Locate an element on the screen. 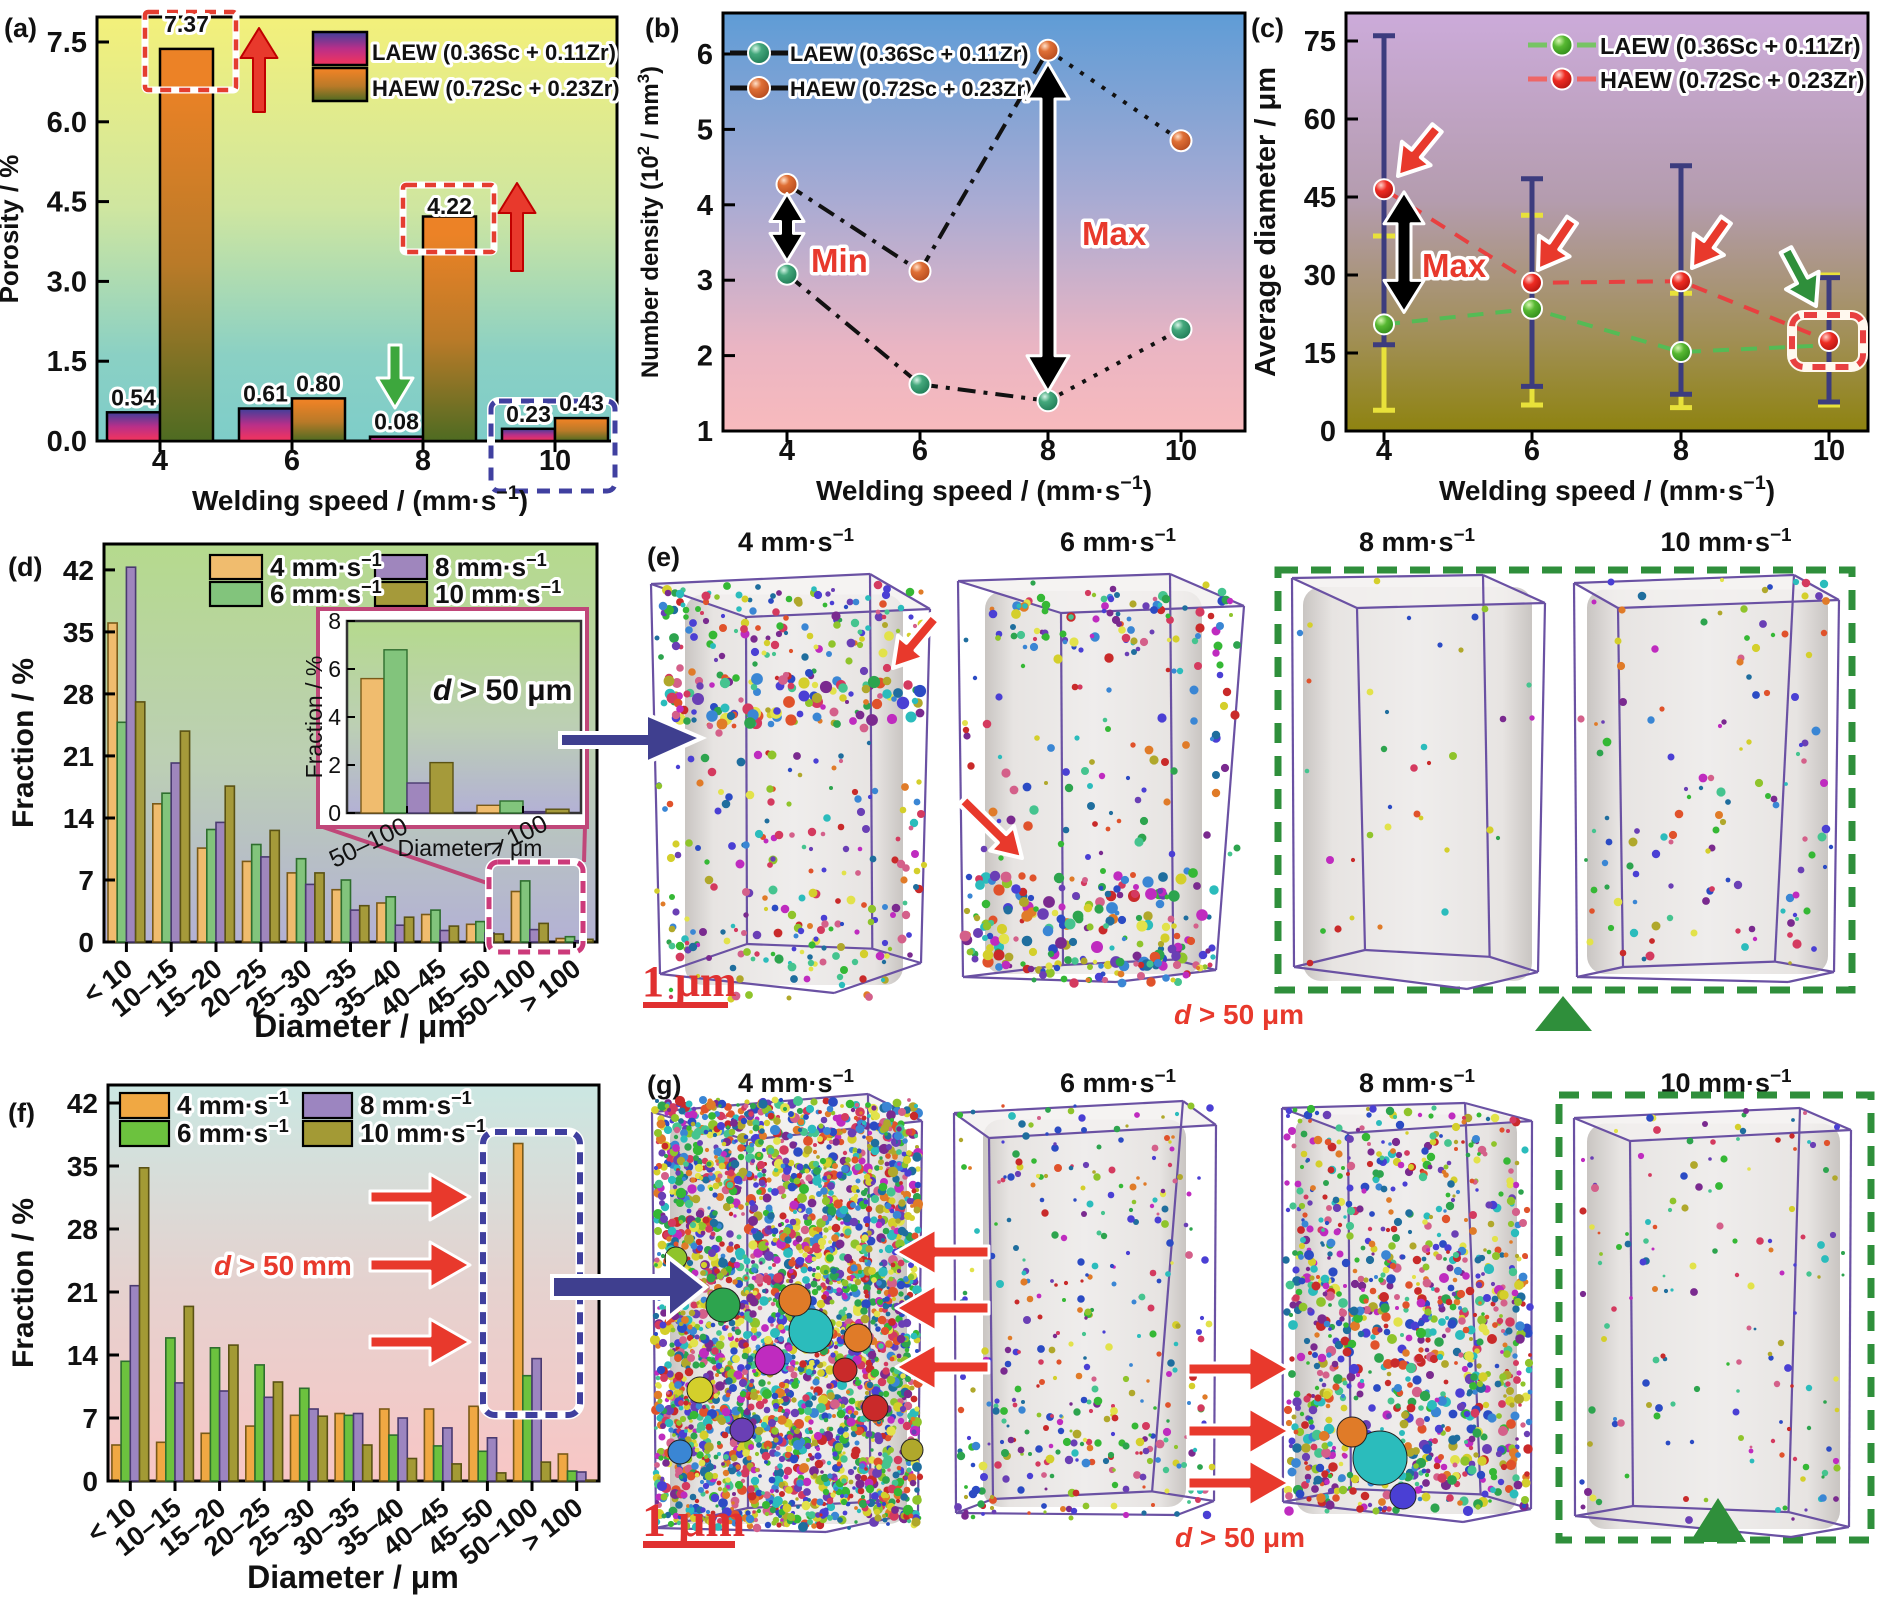 Image resolution: width=1890 pixels, height=1611 pixels. svg-text: d > 50 mm is located at coordinates (283, 1265).